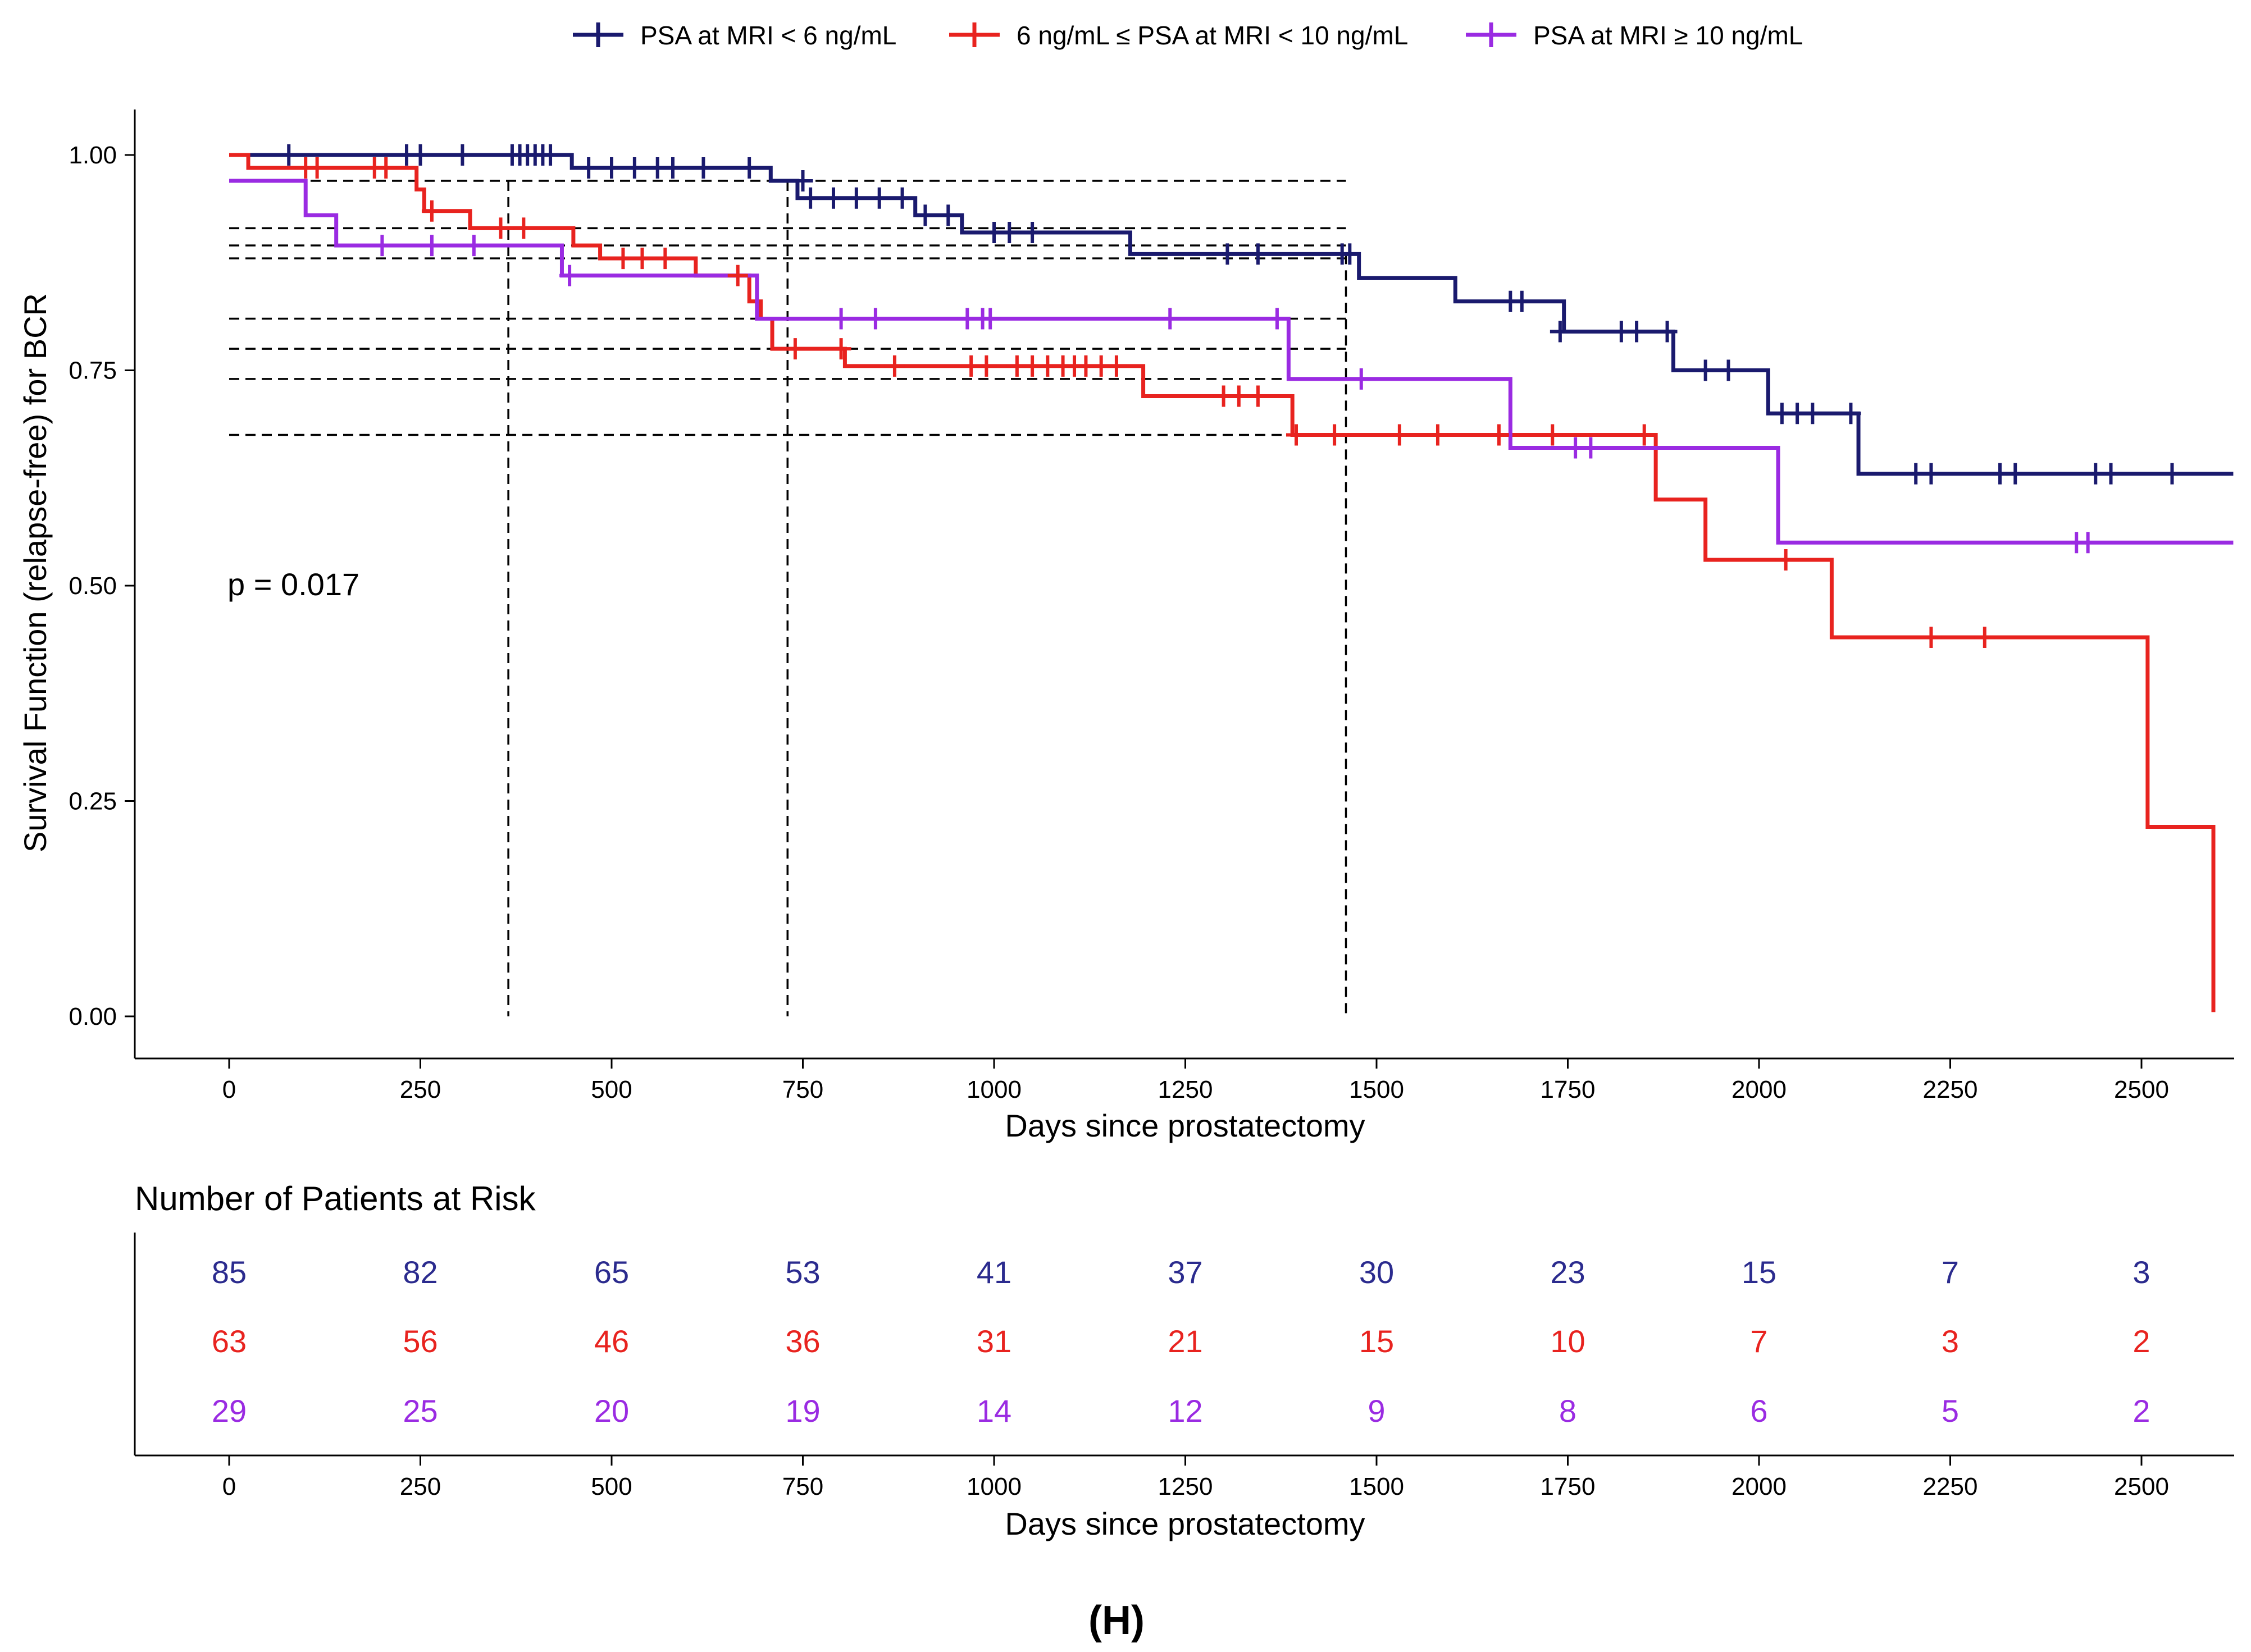 Image resolution: width=2251 pixels, height=1652 pixels. What do you see at coordinates (229, 1272) in the screenshot?
I see `risk-count: 85` at bounding box center [229, 1272].